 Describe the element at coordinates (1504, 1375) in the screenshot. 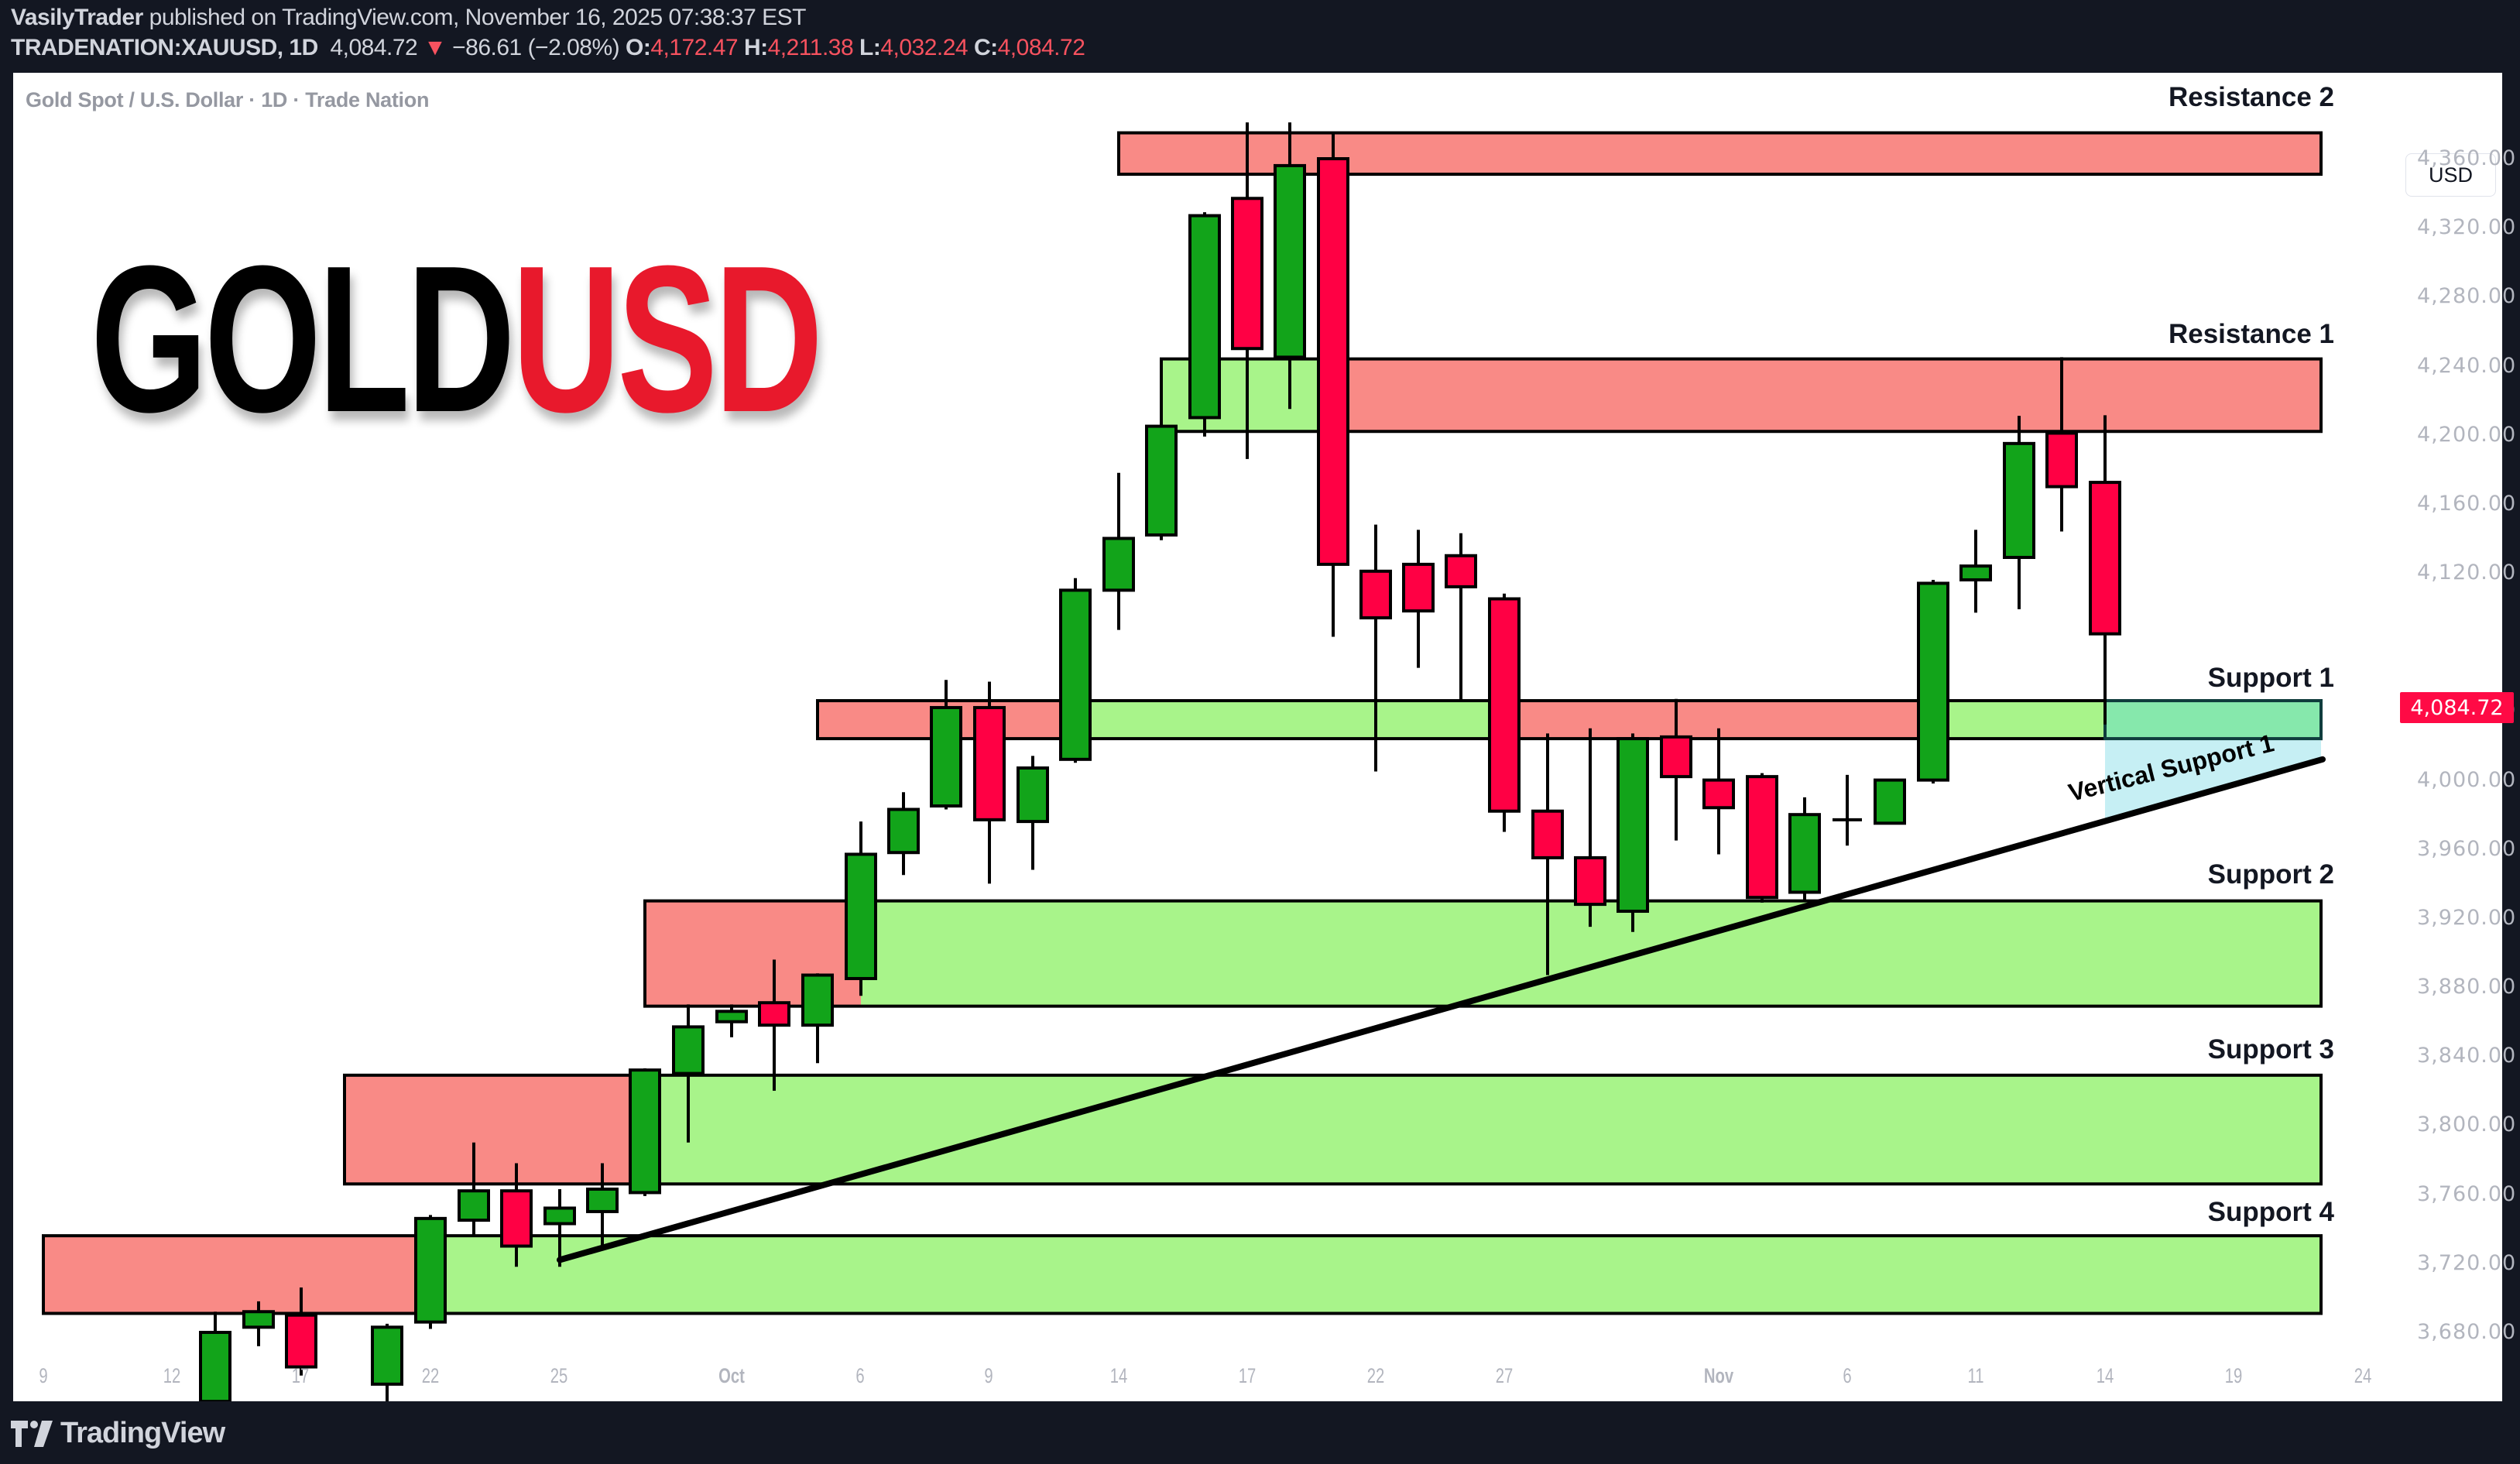

I see `date-tick-label: 27` at that location.